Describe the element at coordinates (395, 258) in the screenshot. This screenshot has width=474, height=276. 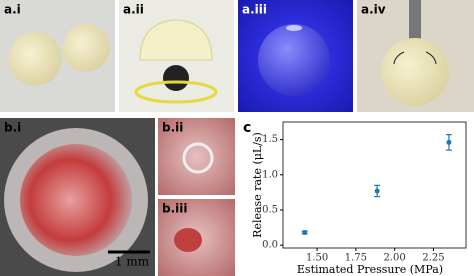
I see `x-tick-label: 2.00` at that location.